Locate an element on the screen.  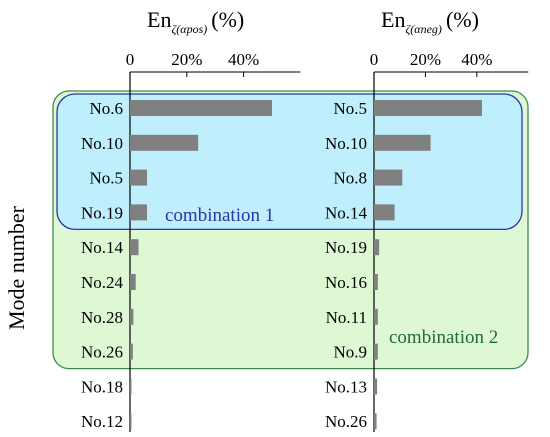
left-tick-label: 40% is located at coordinates (243, 59).